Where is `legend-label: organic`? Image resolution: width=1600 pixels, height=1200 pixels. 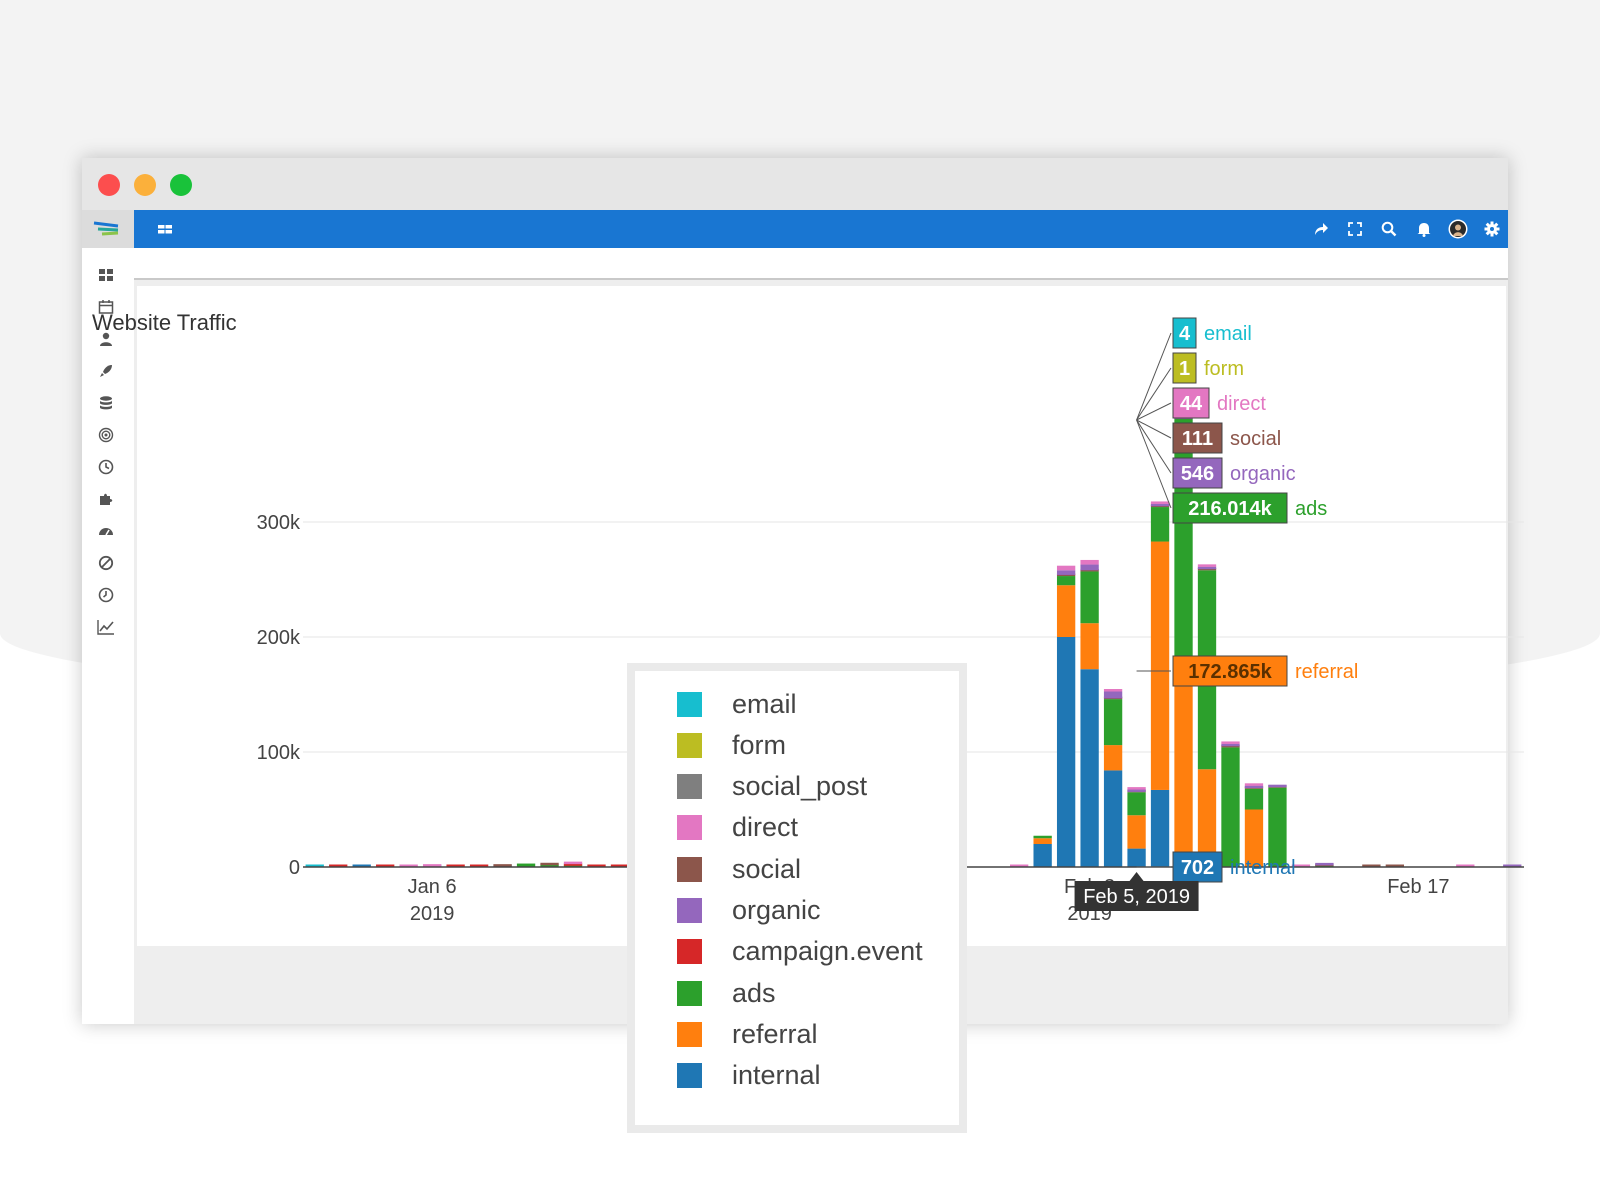 legend-label: organic is located at coordinates (776, 910).